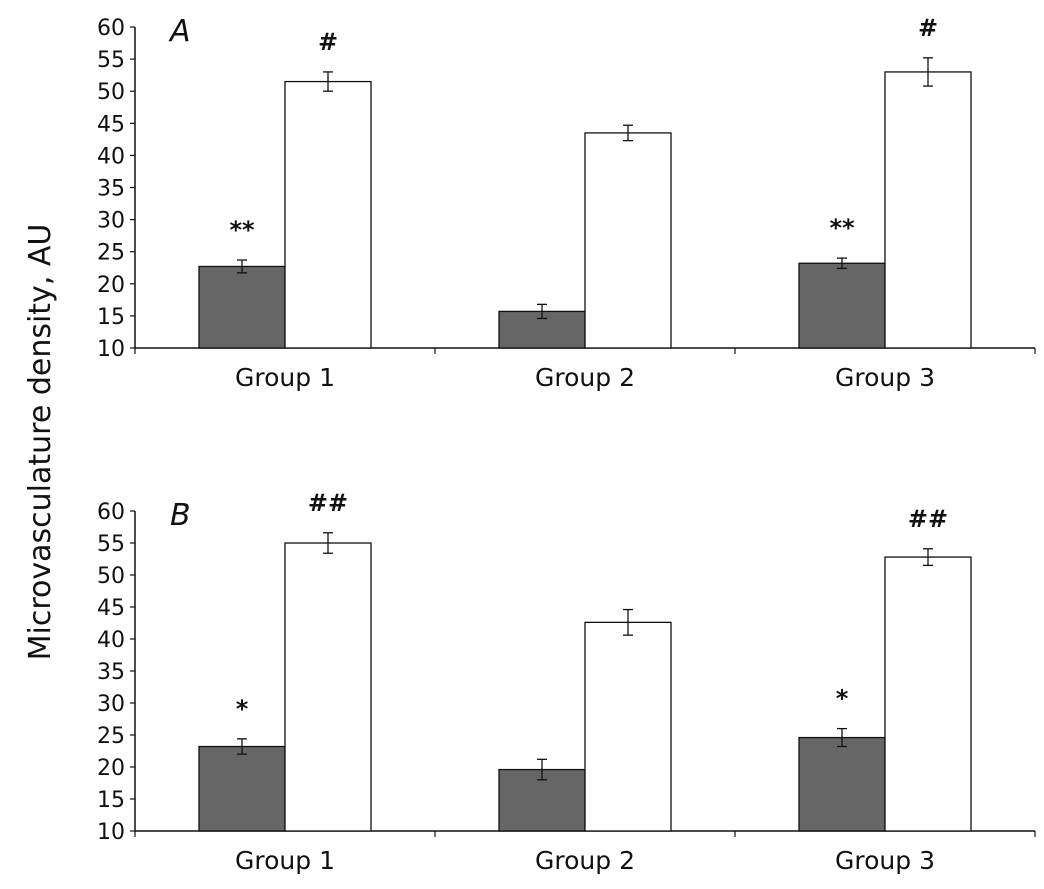 Image resolution: width=1044 pixels, height=889 pixels. I want to click on panel-label: A, so click(179, 31).